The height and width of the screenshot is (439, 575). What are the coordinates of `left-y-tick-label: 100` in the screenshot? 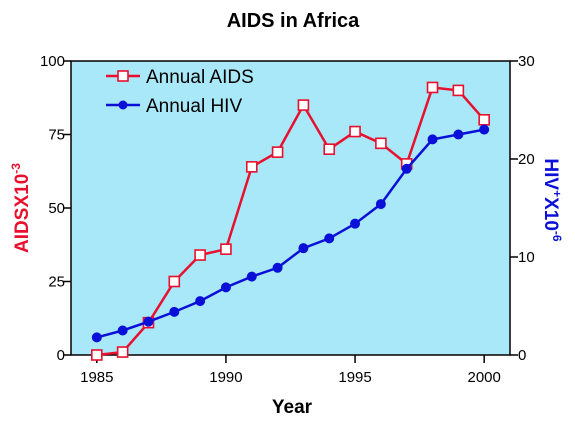 It's located at (52, 61).